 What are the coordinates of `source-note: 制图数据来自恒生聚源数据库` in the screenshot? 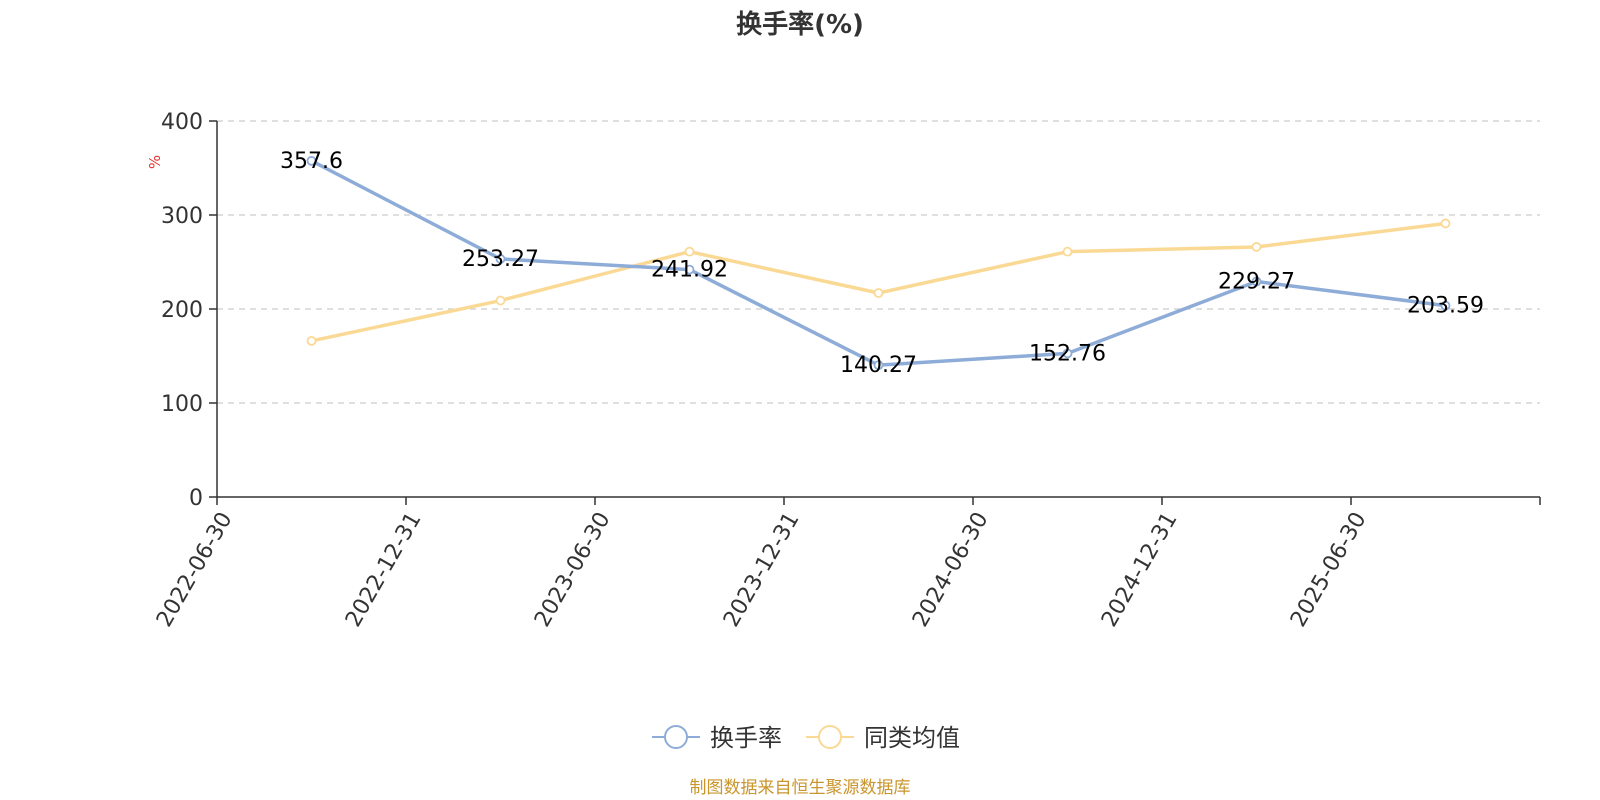 It's located at (800, 788).